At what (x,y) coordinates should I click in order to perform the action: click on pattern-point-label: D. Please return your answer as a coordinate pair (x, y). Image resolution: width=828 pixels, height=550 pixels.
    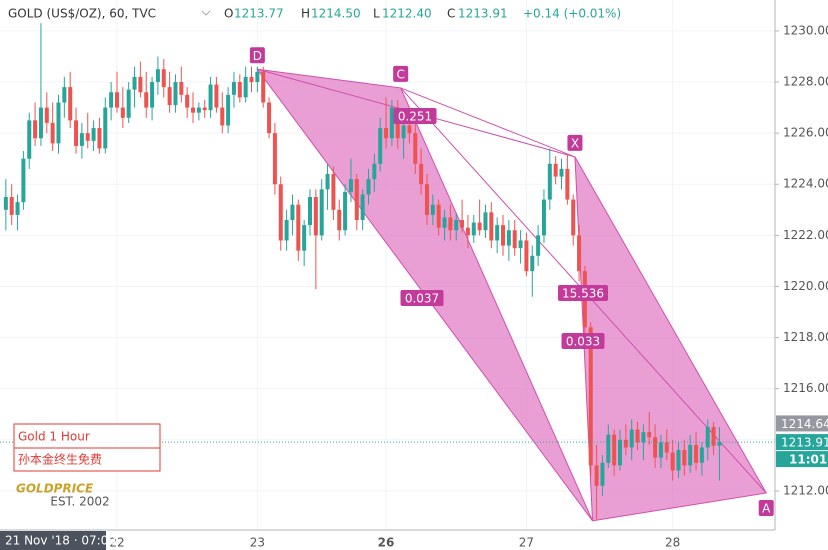
    Looking at the image, I should click on (257, 56).